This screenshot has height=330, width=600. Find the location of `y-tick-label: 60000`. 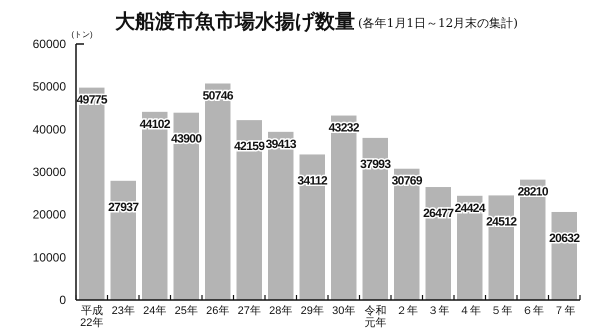

y-tick-label: 60000 is located at coordinates (49, 44).